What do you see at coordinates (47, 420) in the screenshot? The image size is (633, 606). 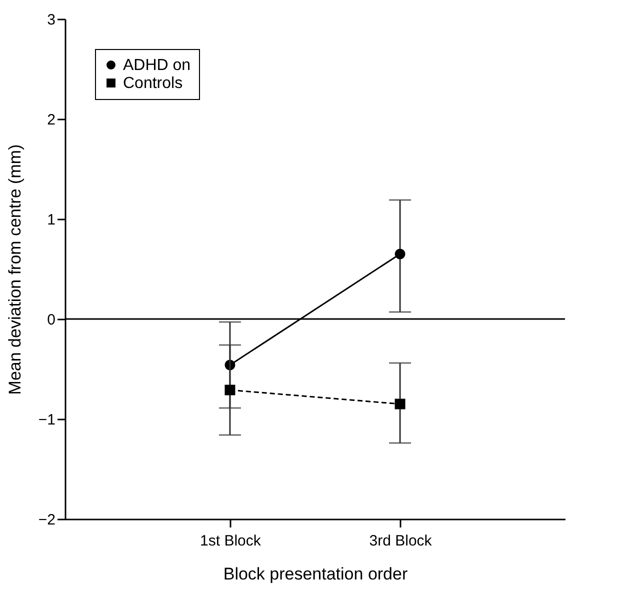 I see `y-tick-label: −1` at bounding box center [47, 420].